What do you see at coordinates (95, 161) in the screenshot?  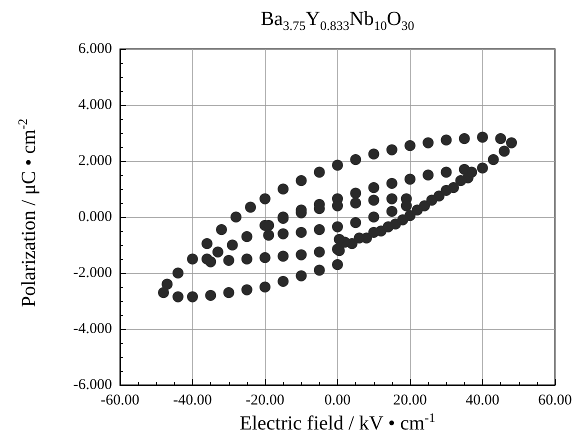 I see `y-tick-label: 2.000` at bounding box center [95, 161].